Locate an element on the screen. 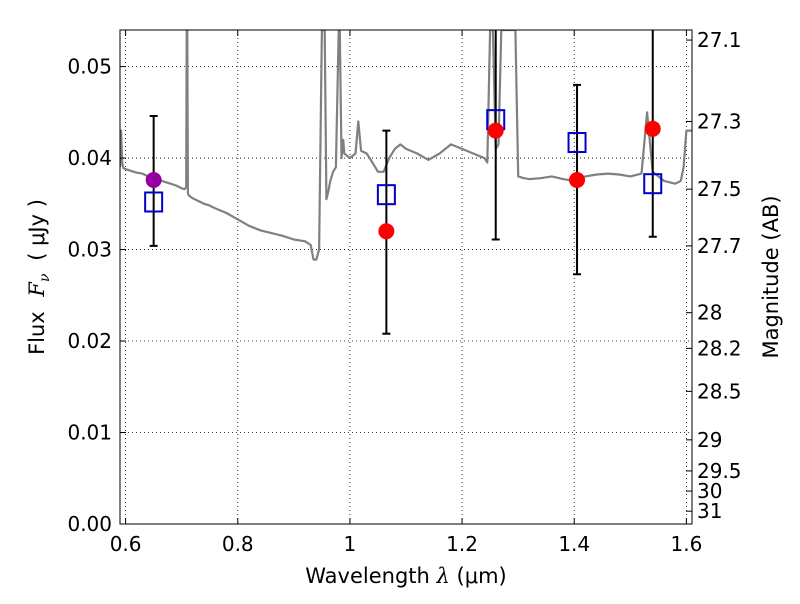 The height and width of the screenshot is (604, 800). x-axis-label-unit: (μm) is located at coordinates (482, 576).